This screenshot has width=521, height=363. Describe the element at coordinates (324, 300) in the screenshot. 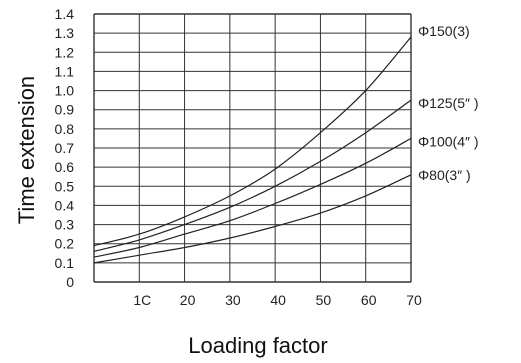

I see `x-tick-label: 50` at that location.